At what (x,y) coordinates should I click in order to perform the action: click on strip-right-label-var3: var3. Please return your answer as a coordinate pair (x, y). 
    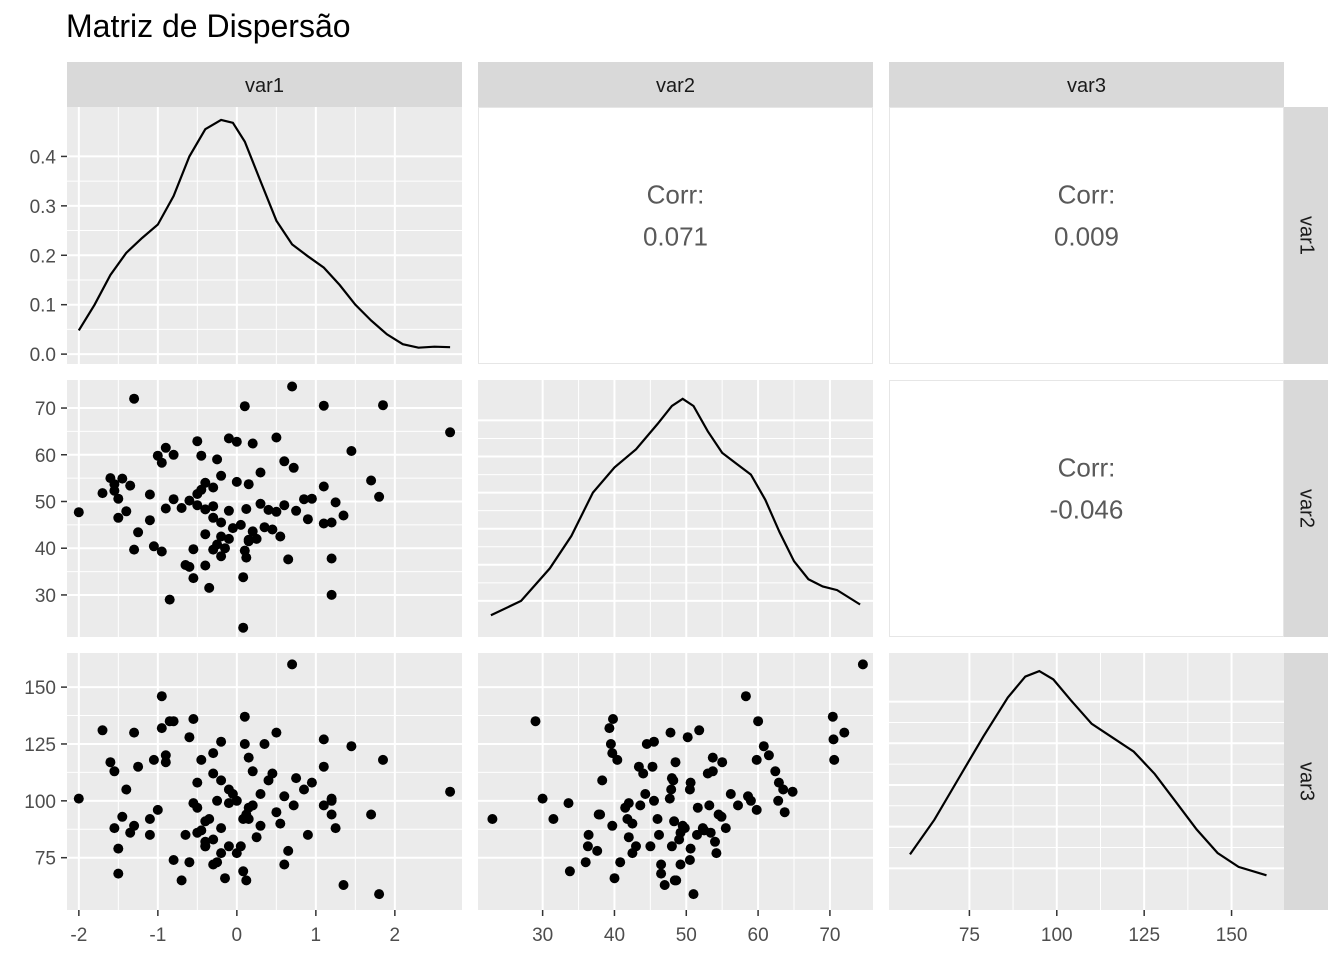
    Looking at the image, I should click on (1307, 781).